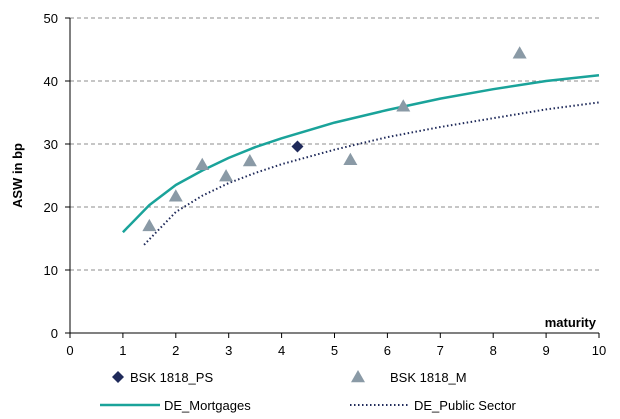 This screenshot has width=620, height=419. Describe the element at coordinates (228, 350) in the screenshot. I see `x-tick-label: 3` at that location.